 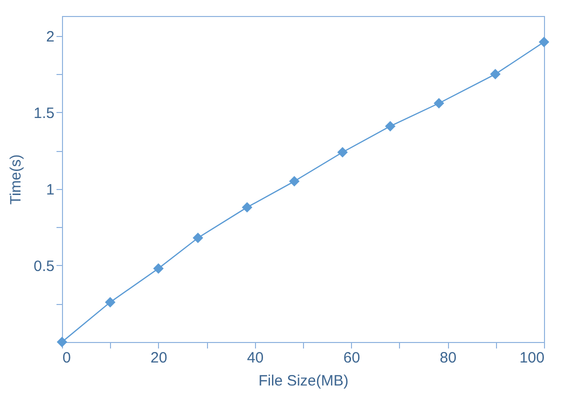 I want to click on x-tick-label: 20, so click(x=159, y=358).